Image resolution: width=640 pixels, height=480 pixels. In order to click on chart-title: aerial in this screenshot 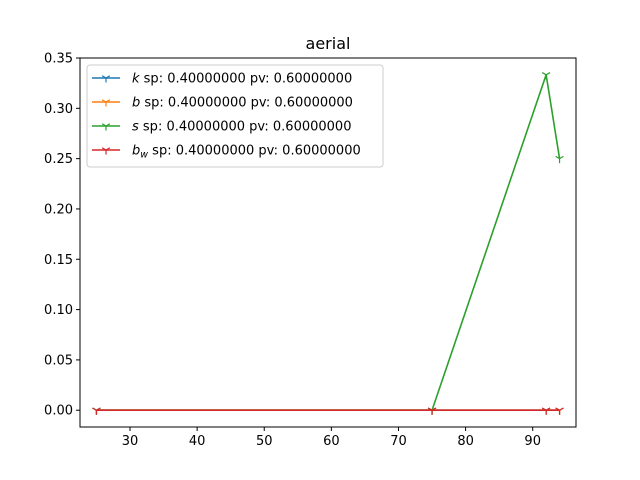, I will do `click(328, 43)`.